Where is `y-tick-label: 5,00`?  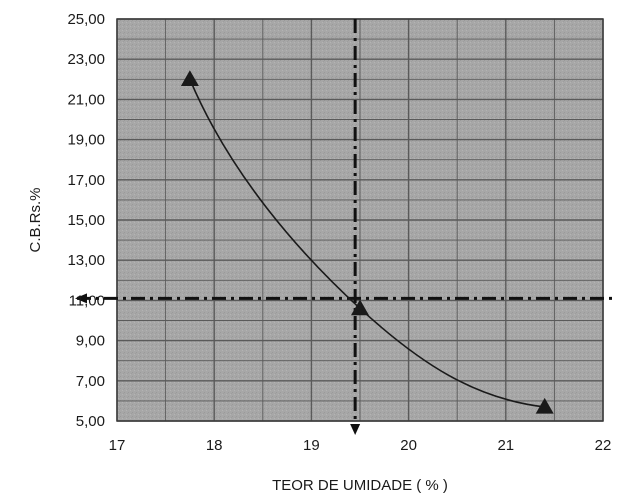 y-tick-label: 5,00 is located at coordinates (90, 421).